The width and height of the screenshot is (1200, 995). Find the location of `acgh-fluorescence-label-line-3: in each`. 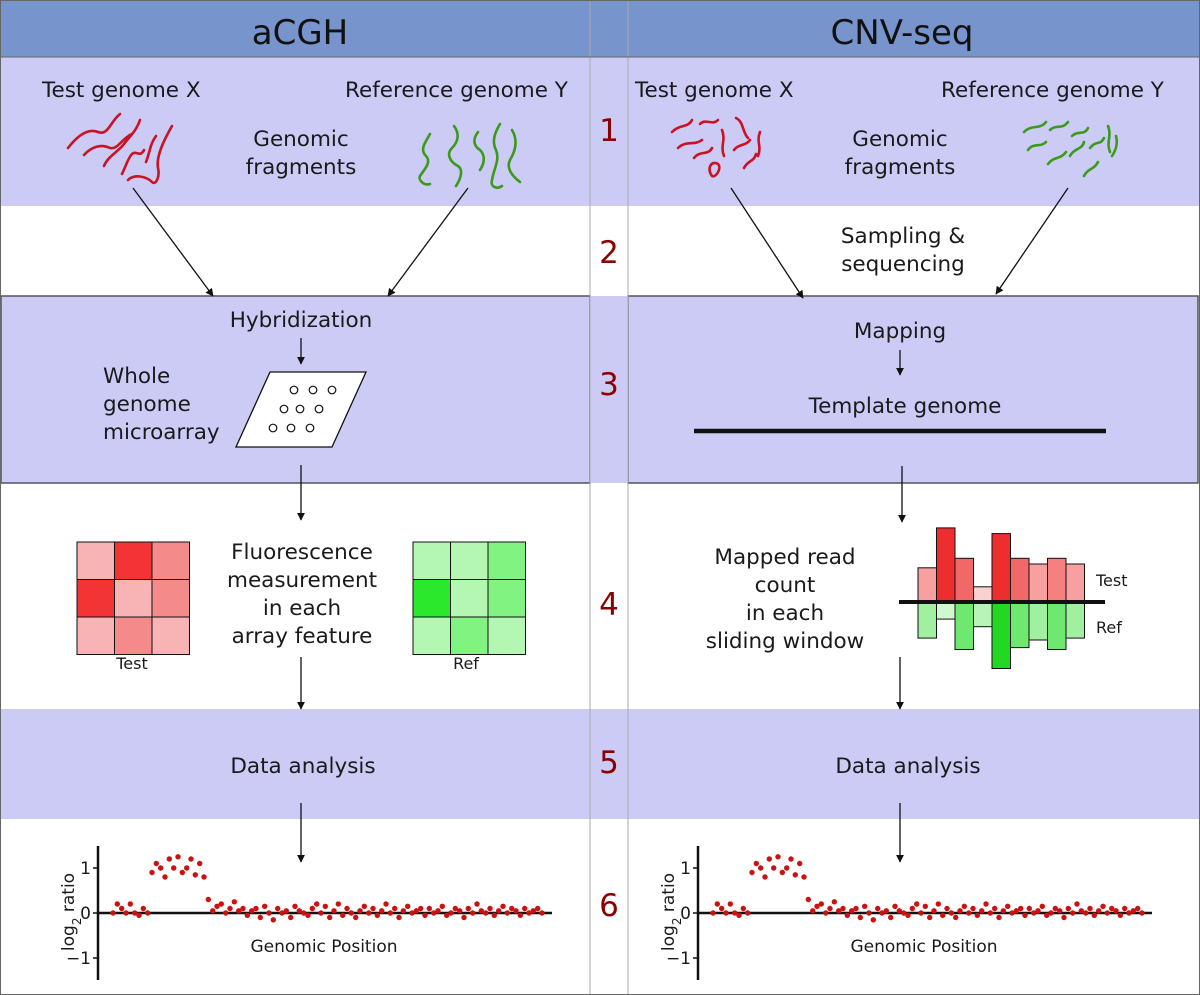

acgh-fluorescence-label-line-3: in each is located at coordinates (302, 608).